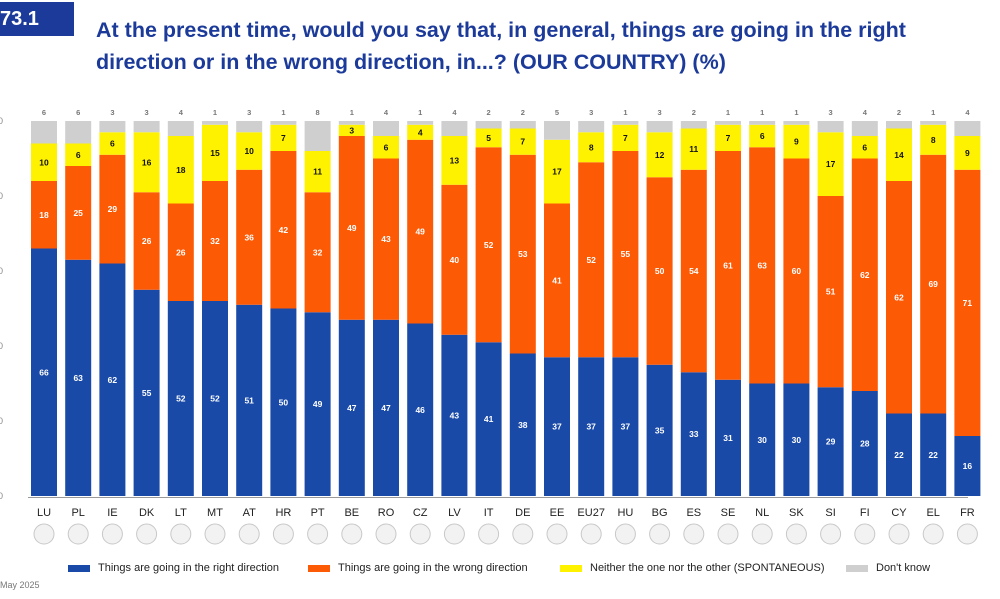 This screenshot has height=599, width=1000. Describe the element at coordinates (899, 125) in the screenshot. I see `bar-segment-cy-s3` at that location.